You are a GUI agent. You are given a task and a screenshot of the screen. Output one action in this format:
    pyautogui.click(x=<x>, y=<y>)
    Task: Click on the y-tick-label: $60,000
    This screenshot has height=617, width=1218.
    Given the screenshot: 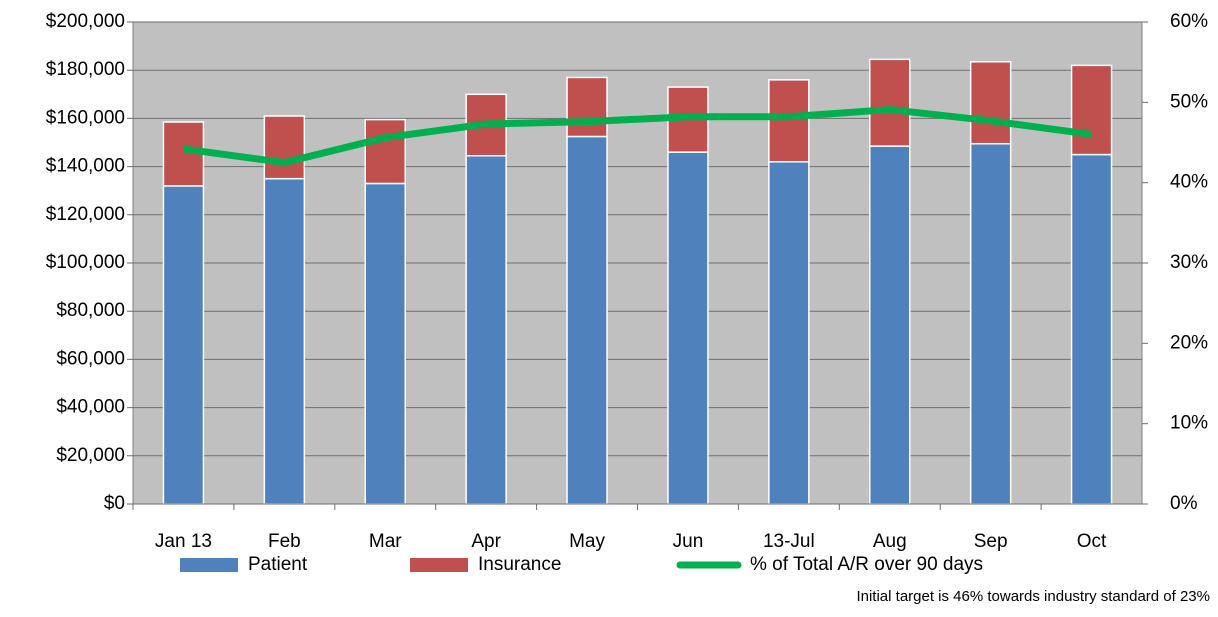 What is the action you would take?
    pyautogui.click(x=90, y=358)
    